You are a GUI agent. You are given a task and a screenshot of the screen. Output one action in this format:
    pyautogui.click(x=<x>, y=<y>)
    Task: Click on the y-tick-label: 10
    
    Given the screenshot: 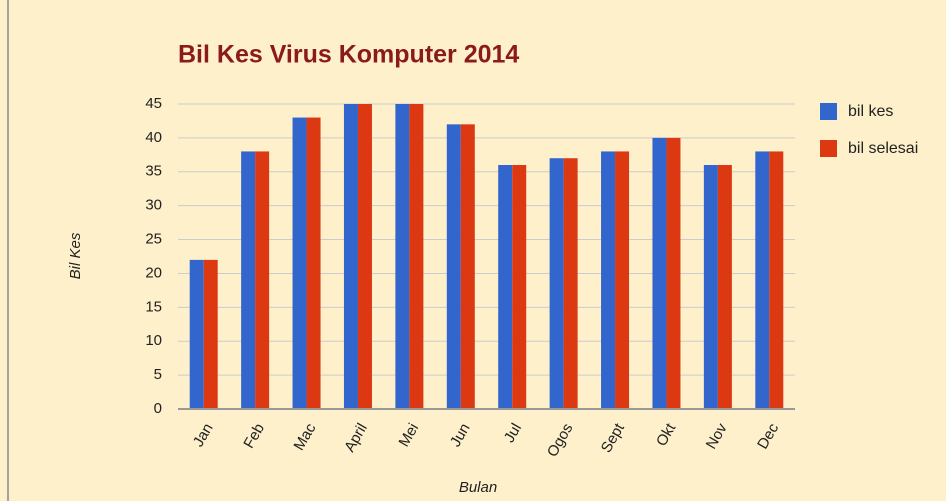 What is the action you would take?
    pyautogui.click(x=153, y=340)
    